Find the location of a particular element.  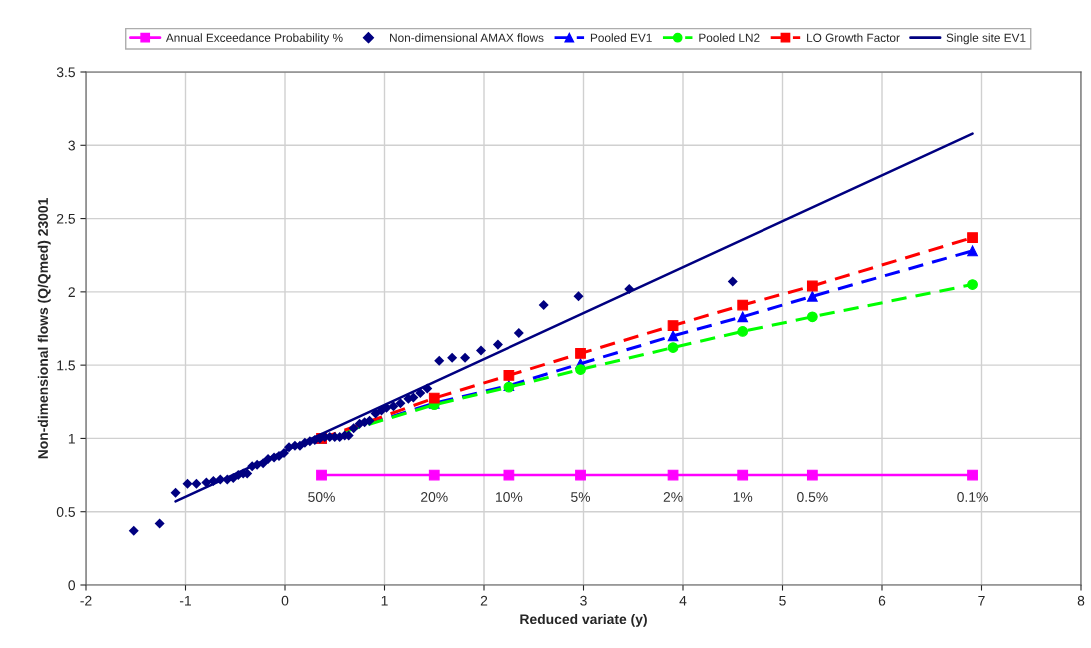

x-tick-label: -1 is located at coordinates (185, 600).